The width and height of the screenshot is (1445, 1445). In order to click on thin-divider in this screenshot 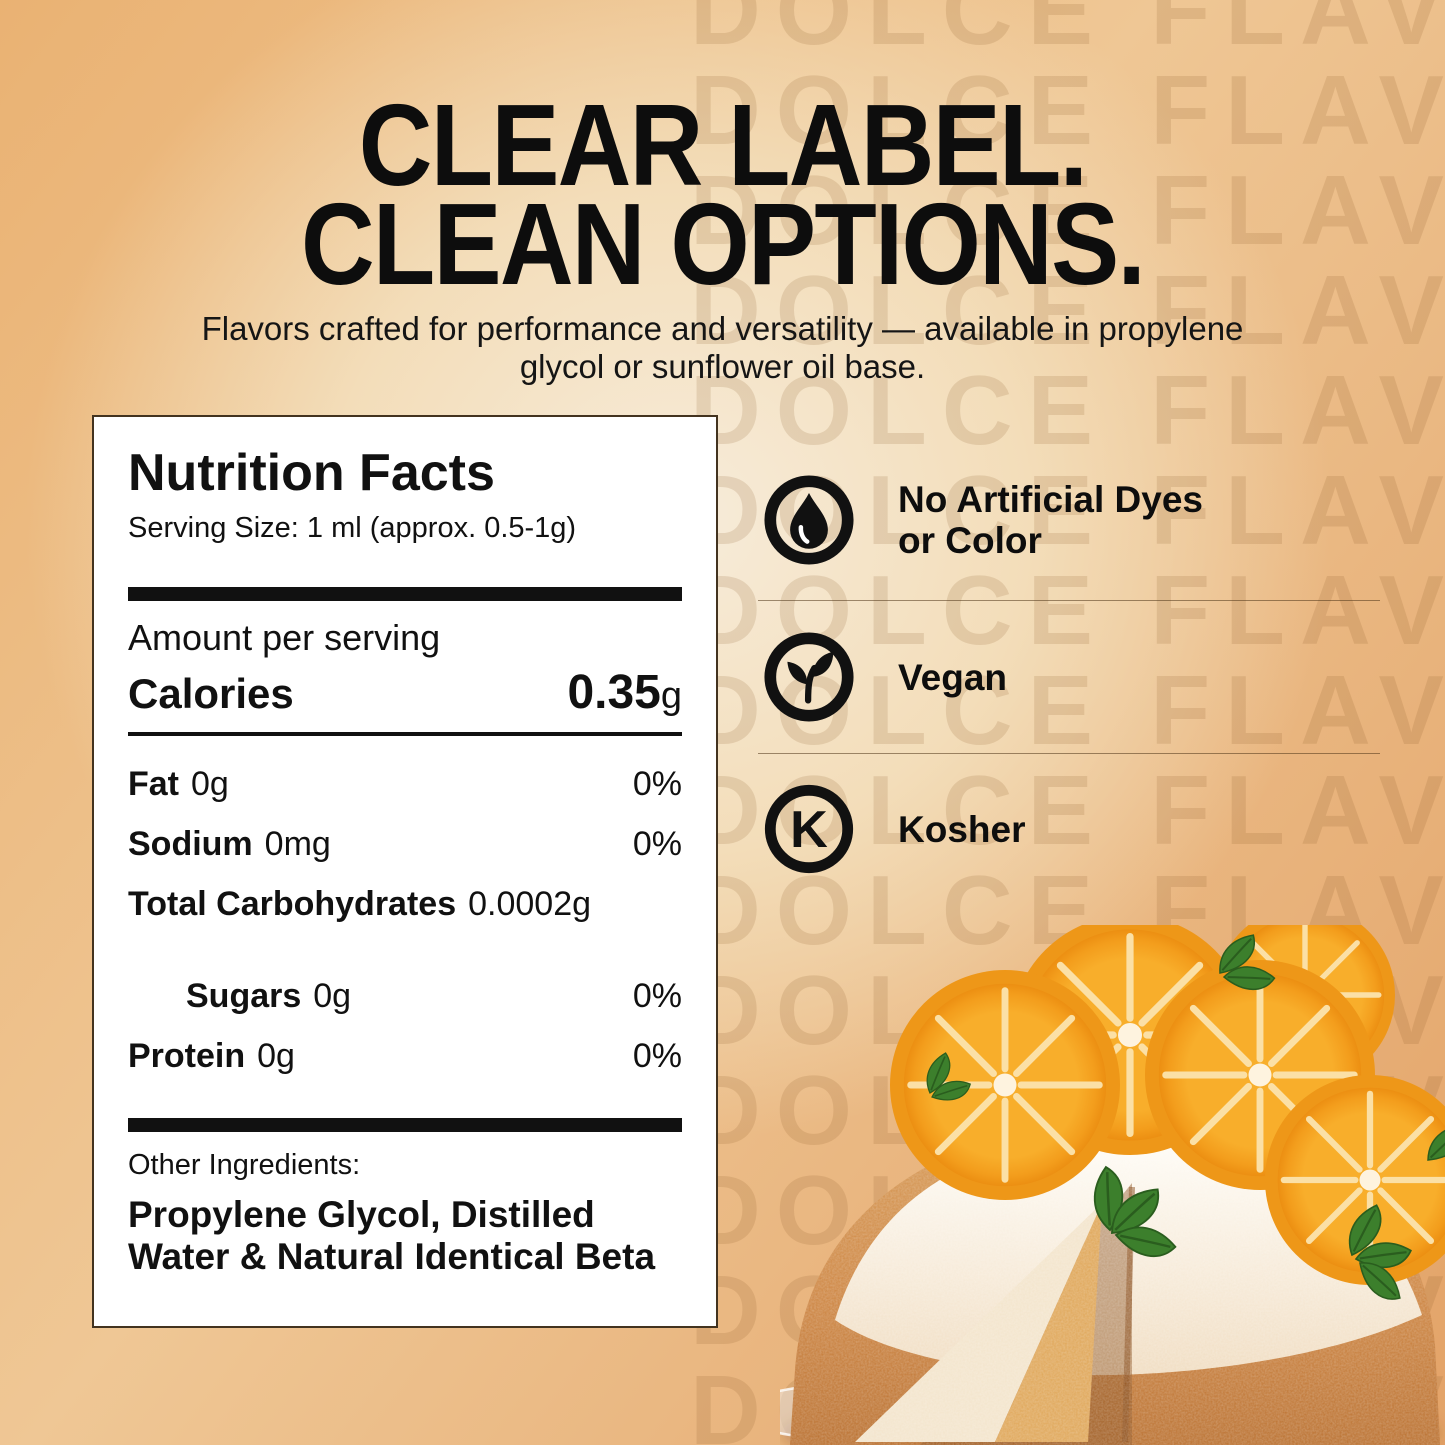, I will do `click(405, 734)`.